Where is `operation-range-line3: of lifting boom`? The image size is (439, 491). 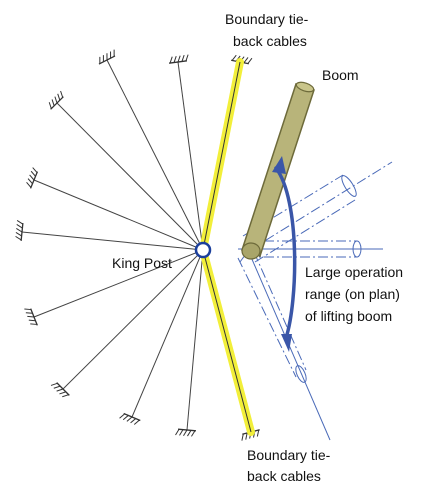 operation-range-line3: of lifting boom is located at coordinates (348, 316).